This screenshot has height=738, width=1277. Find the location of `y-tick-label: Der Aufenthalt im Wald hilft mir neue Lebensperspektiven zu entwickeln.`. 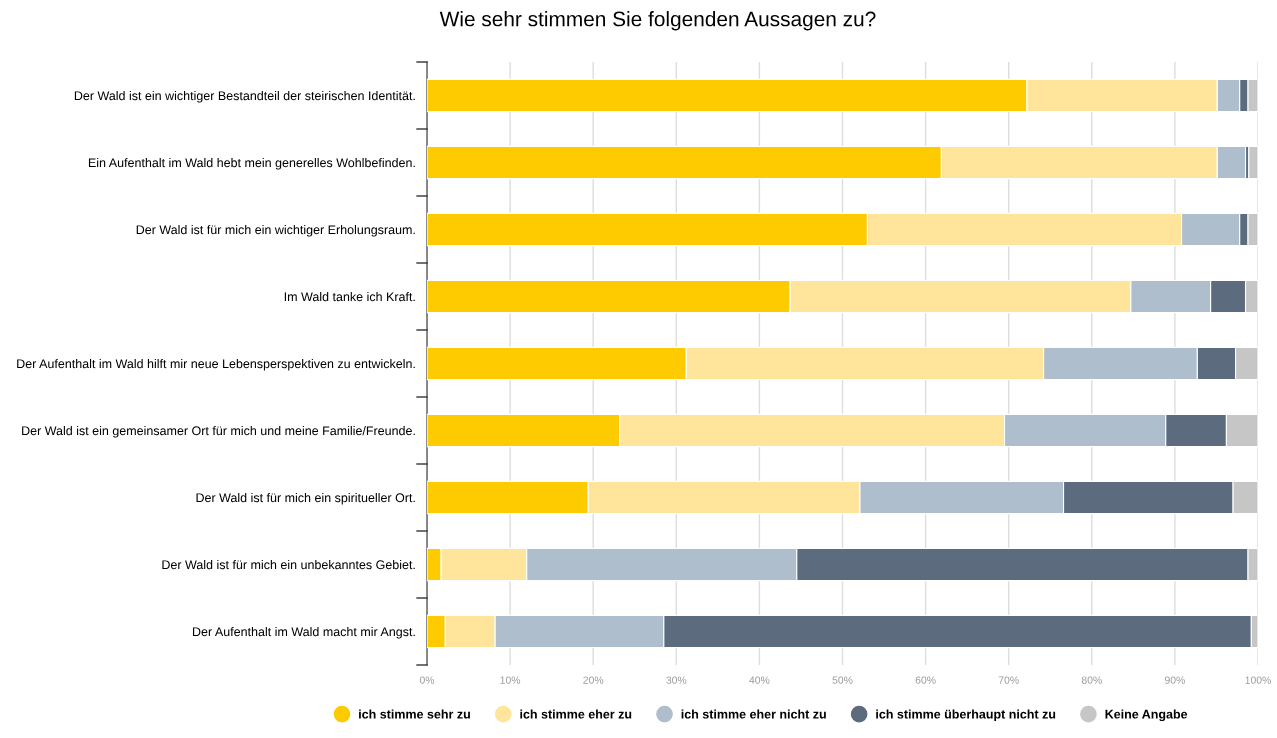

y-tick-label: Der Aufenthalt im Wald hilft mir neue Lebensperspektiven zu entwickeln. is located at coordinates (216, 364).